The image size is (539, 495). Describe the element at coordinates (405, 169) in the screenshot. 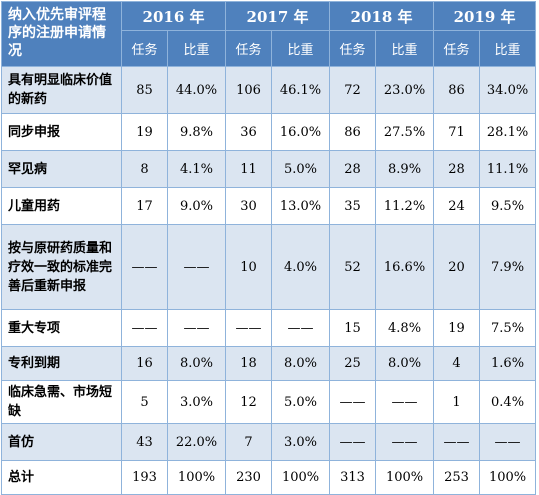

I see `cell-share: 8.9%` at that location.